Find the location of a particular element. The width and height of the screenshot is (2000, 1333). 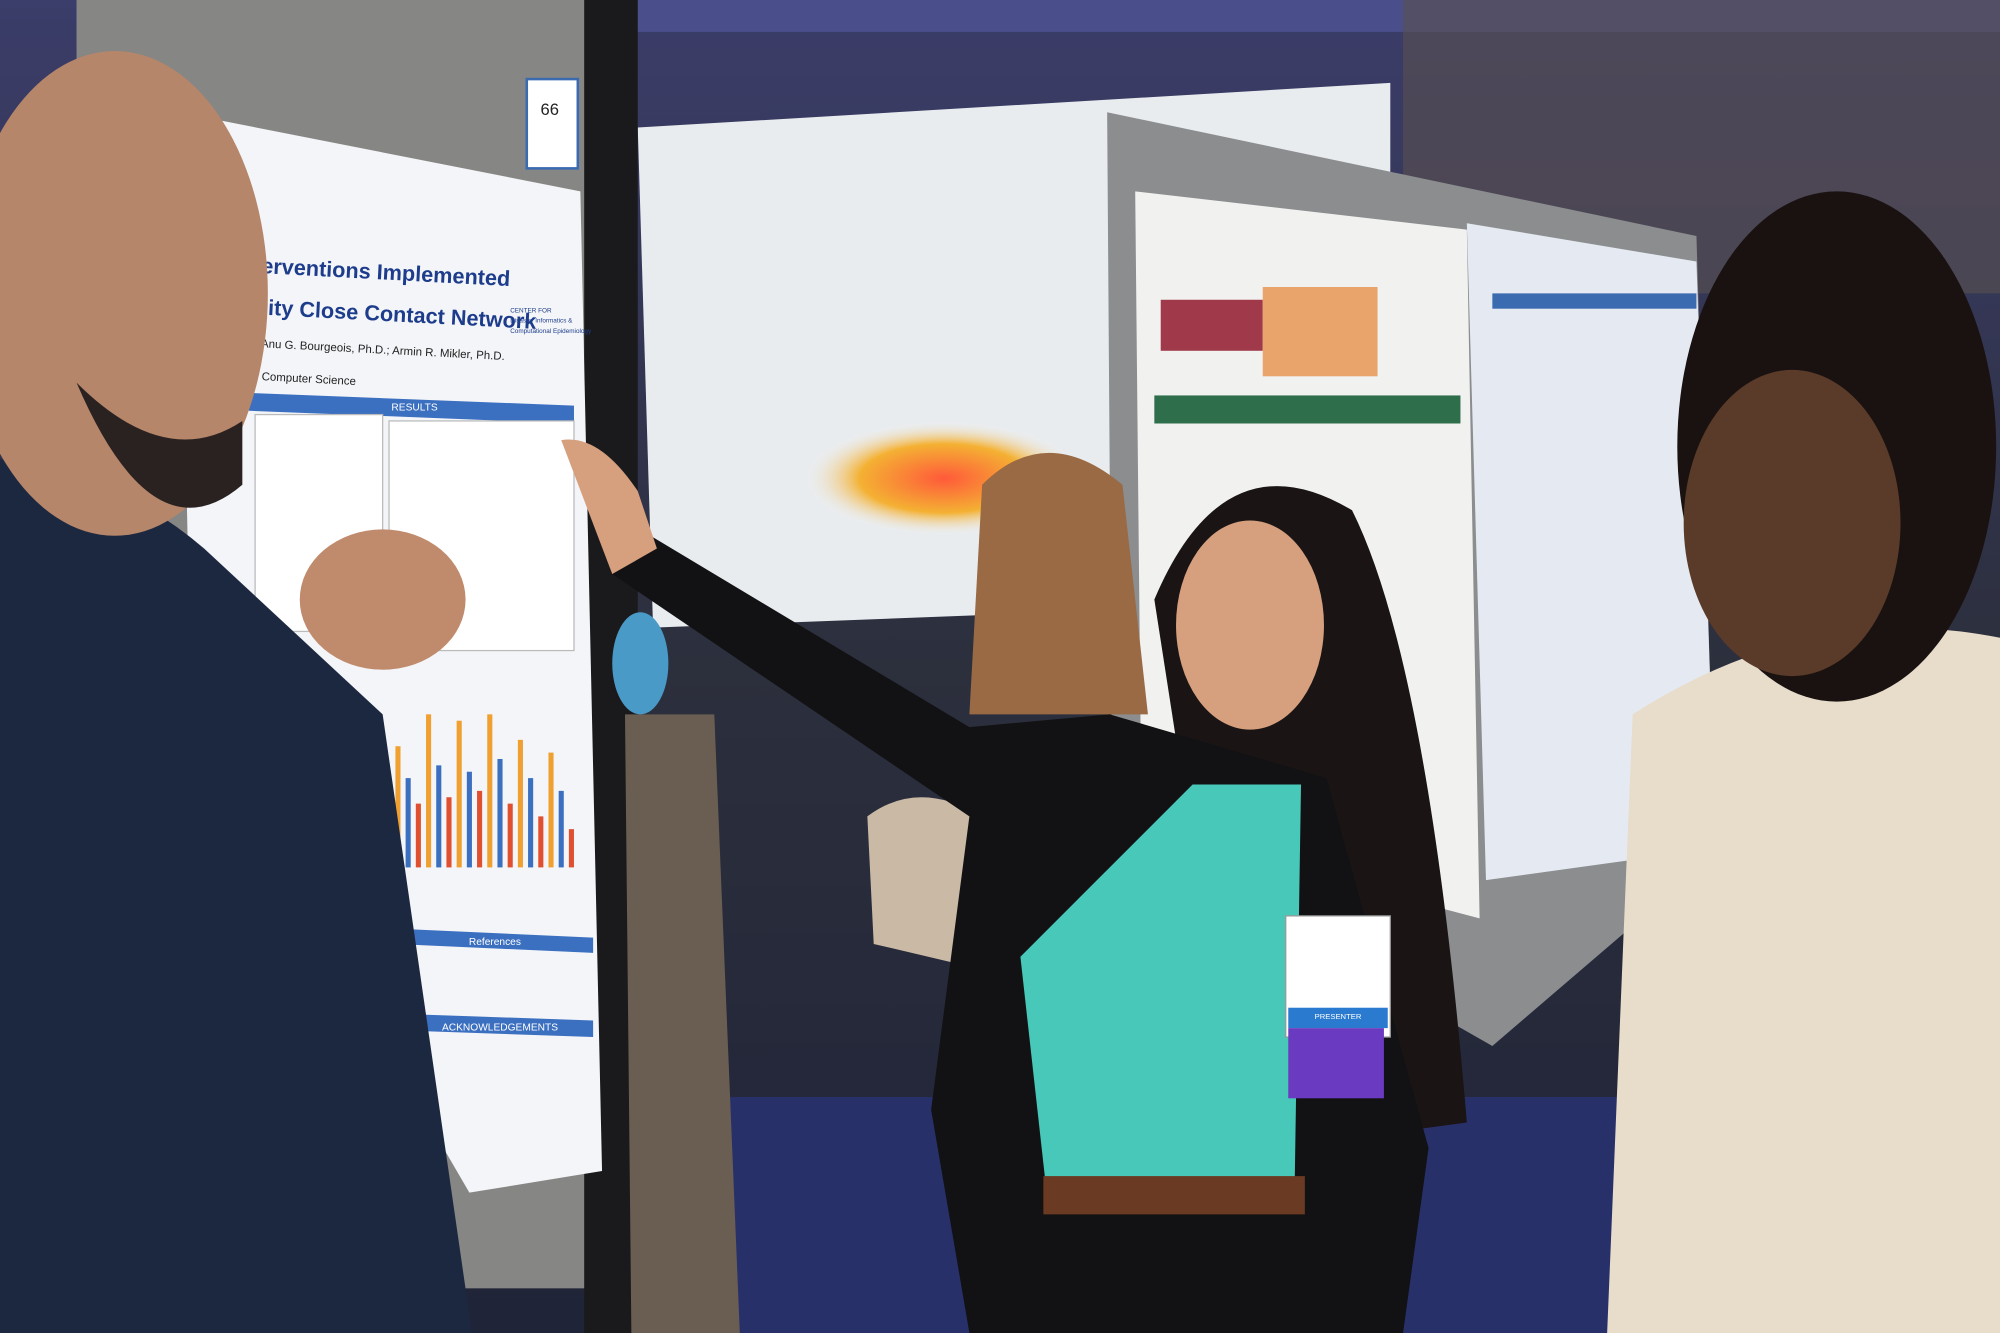

center-name: Disaster Informatics & is located at coordinates (541, 321).